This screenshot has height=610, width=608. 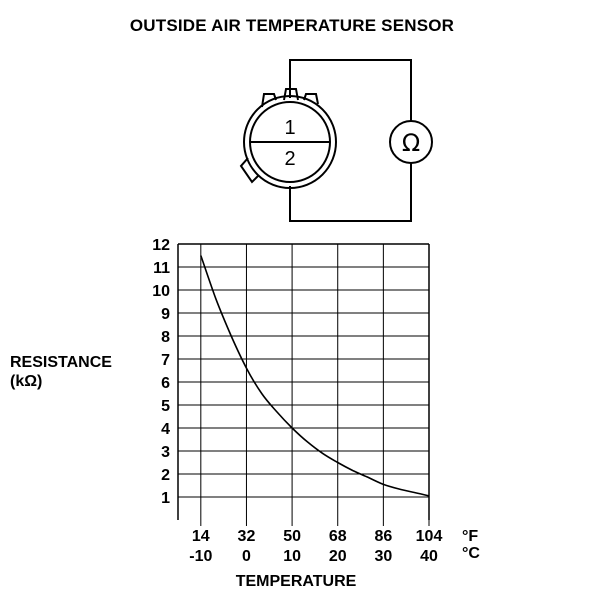 I want to click on y-tick-label: 10, so click(x=161, y=291).